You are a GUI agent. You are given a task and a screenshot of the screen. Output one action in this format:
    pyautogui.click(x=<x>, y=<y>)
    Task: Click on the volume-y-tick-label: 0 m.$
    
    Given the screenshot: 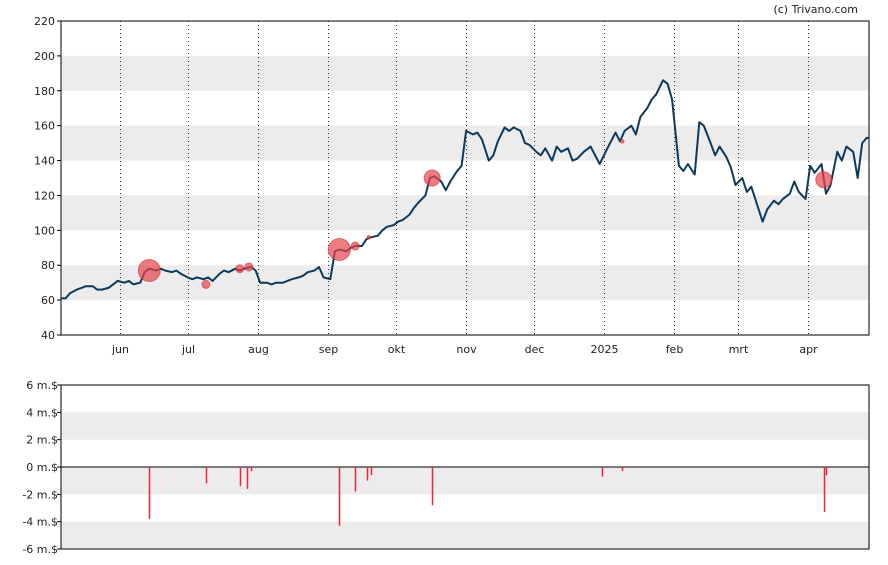 What is the action you would take?
    pyautogui.click(x=42, y=467)
    